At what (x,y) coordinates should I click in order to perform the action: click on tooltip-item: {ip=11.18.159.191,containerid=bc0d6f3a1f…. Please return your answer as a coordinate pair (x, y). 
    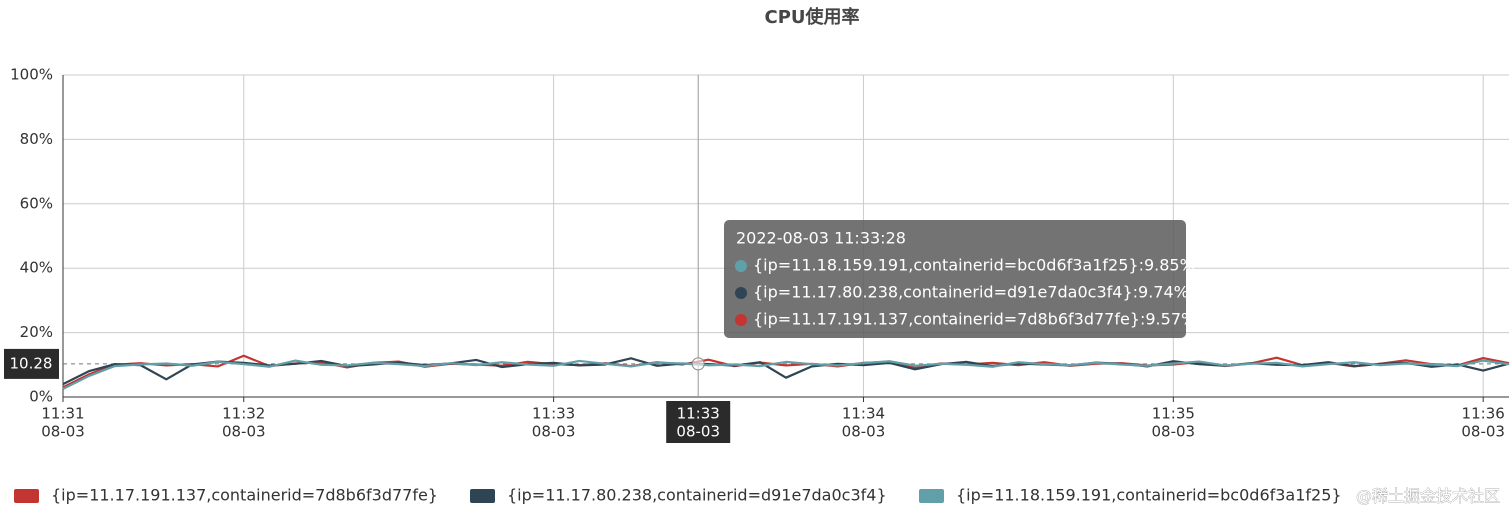
    Looking at the image, I should click on (974, 265).